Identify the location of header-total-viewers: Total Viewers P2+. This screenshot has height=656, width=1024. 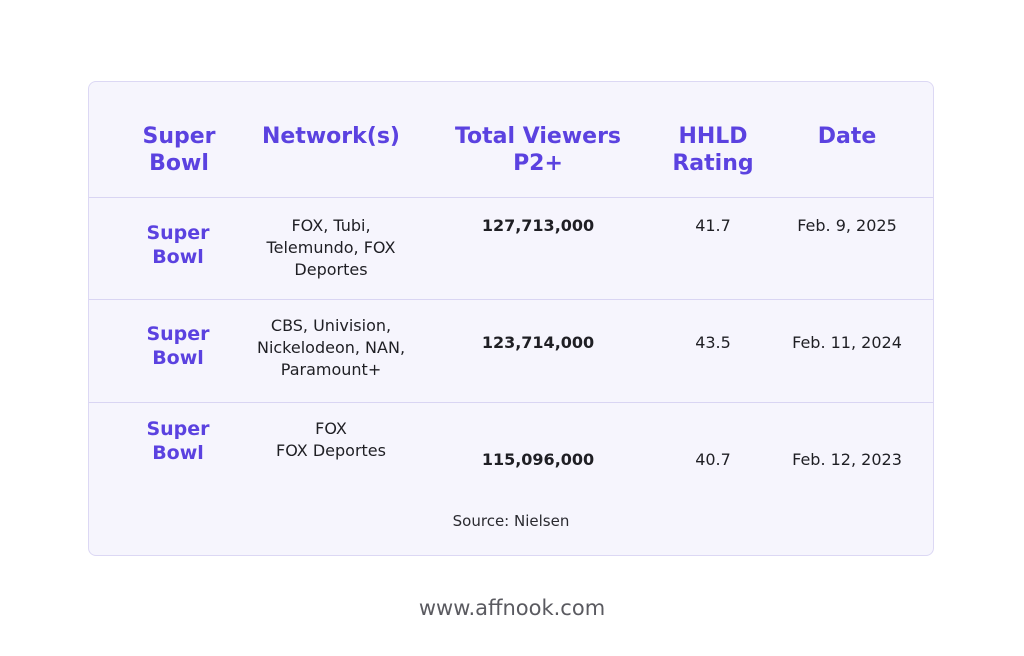
(538, 150).